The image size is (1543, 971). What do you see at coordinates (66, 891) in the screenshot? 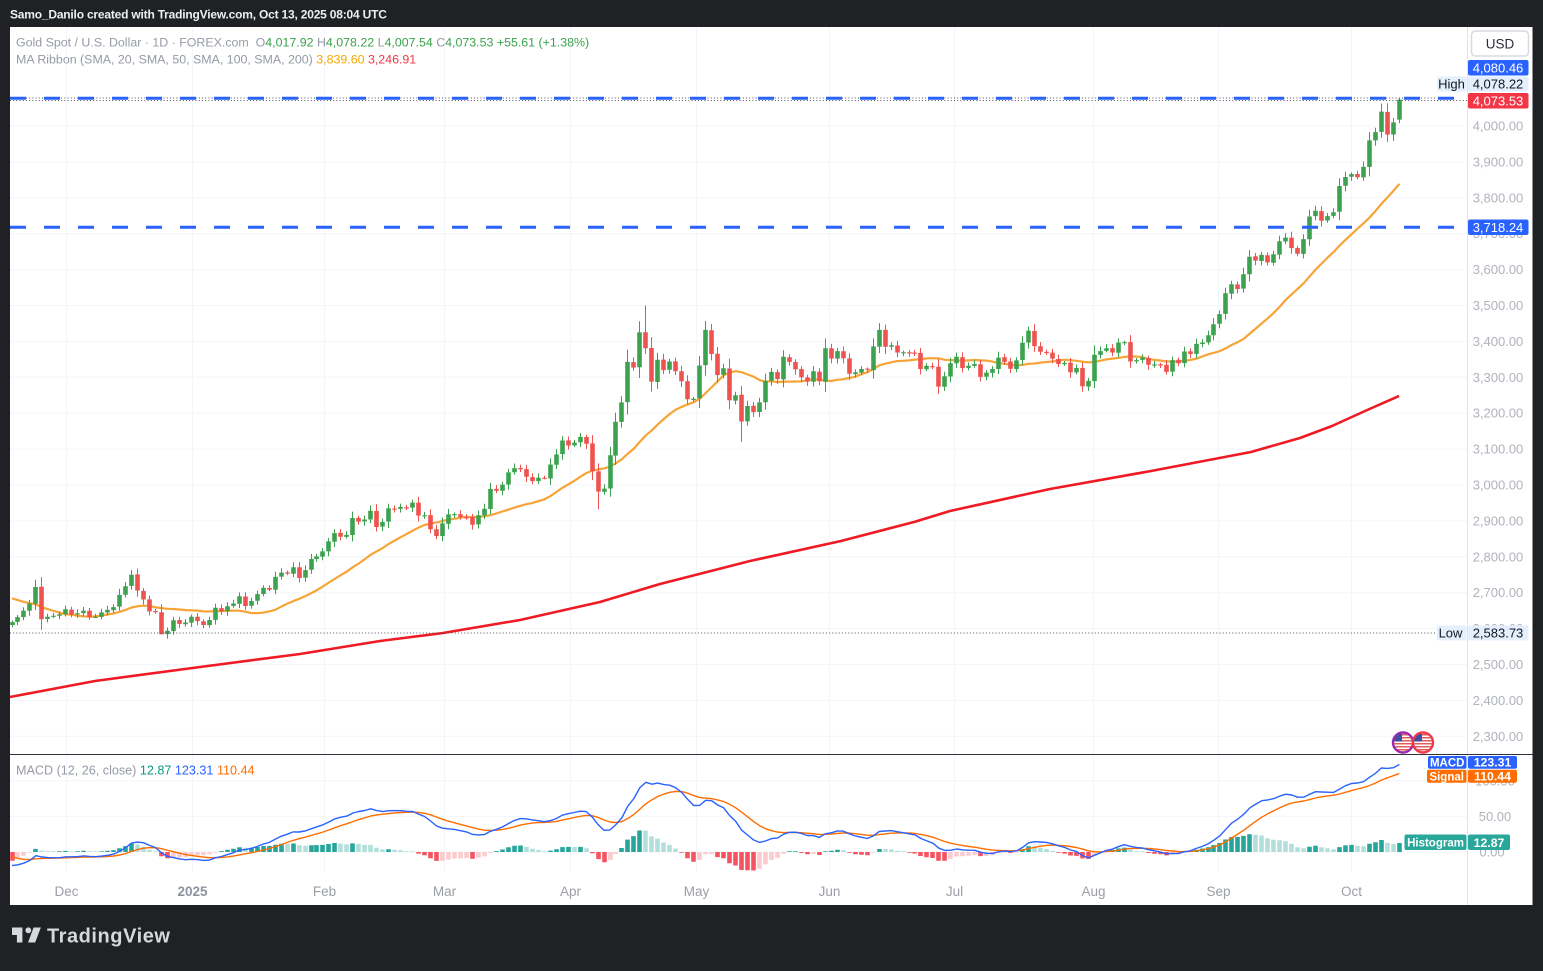
I see `svg-text: Dec` at bounding box center [66, 891].